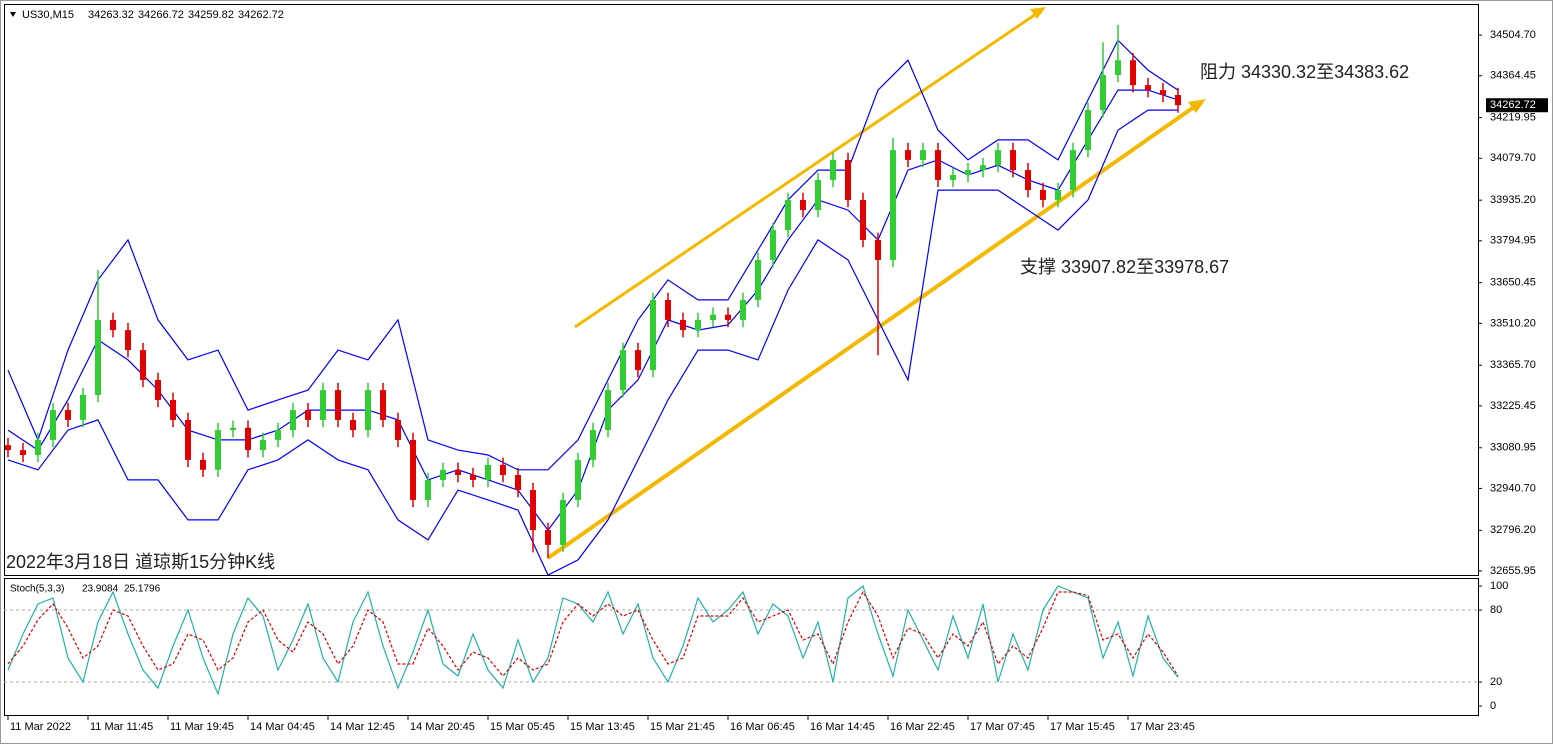 The image size is (1553, 744). Describe the element at coordinates (1513, 158) in the screenshot. I see `y-tick-label: 34079.70` at that location.